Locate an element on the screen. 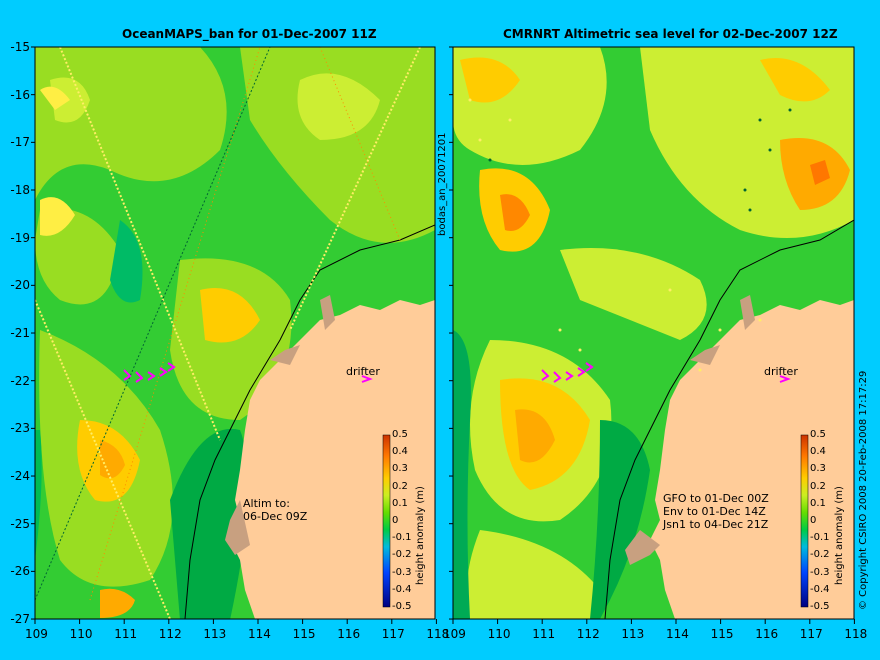 Image resolution: width=880 pixels, height=660 pixels. y-tick-label: -24 is located at coordinates (20, 476).